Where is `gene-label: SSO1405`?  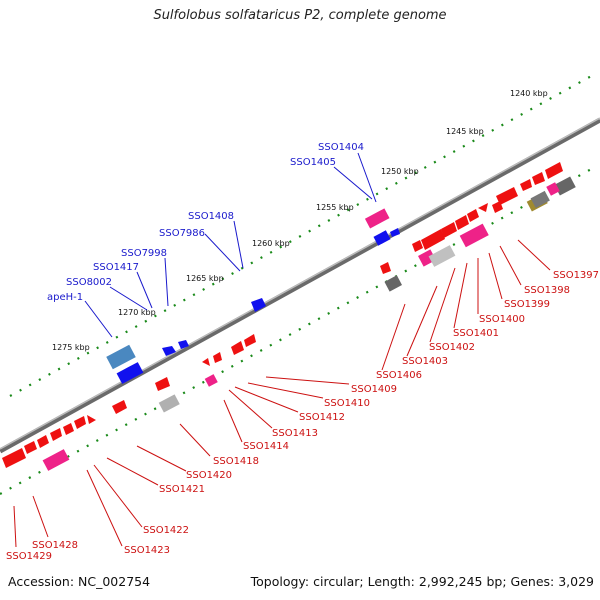 gene-label: SSO1405 is located at coordinates (313, 162).